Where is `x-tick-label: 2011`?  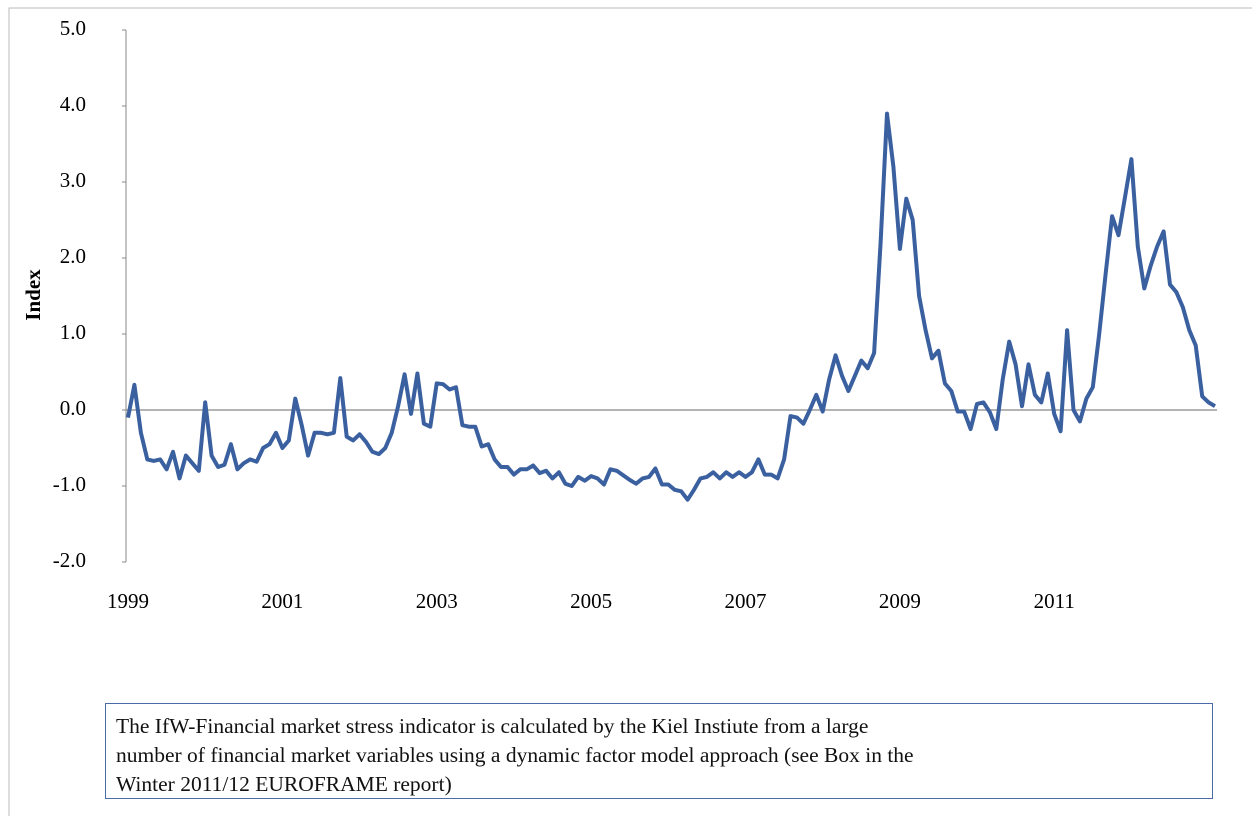 x-tick-label: 2011 is located at coordinates (1054, 601).